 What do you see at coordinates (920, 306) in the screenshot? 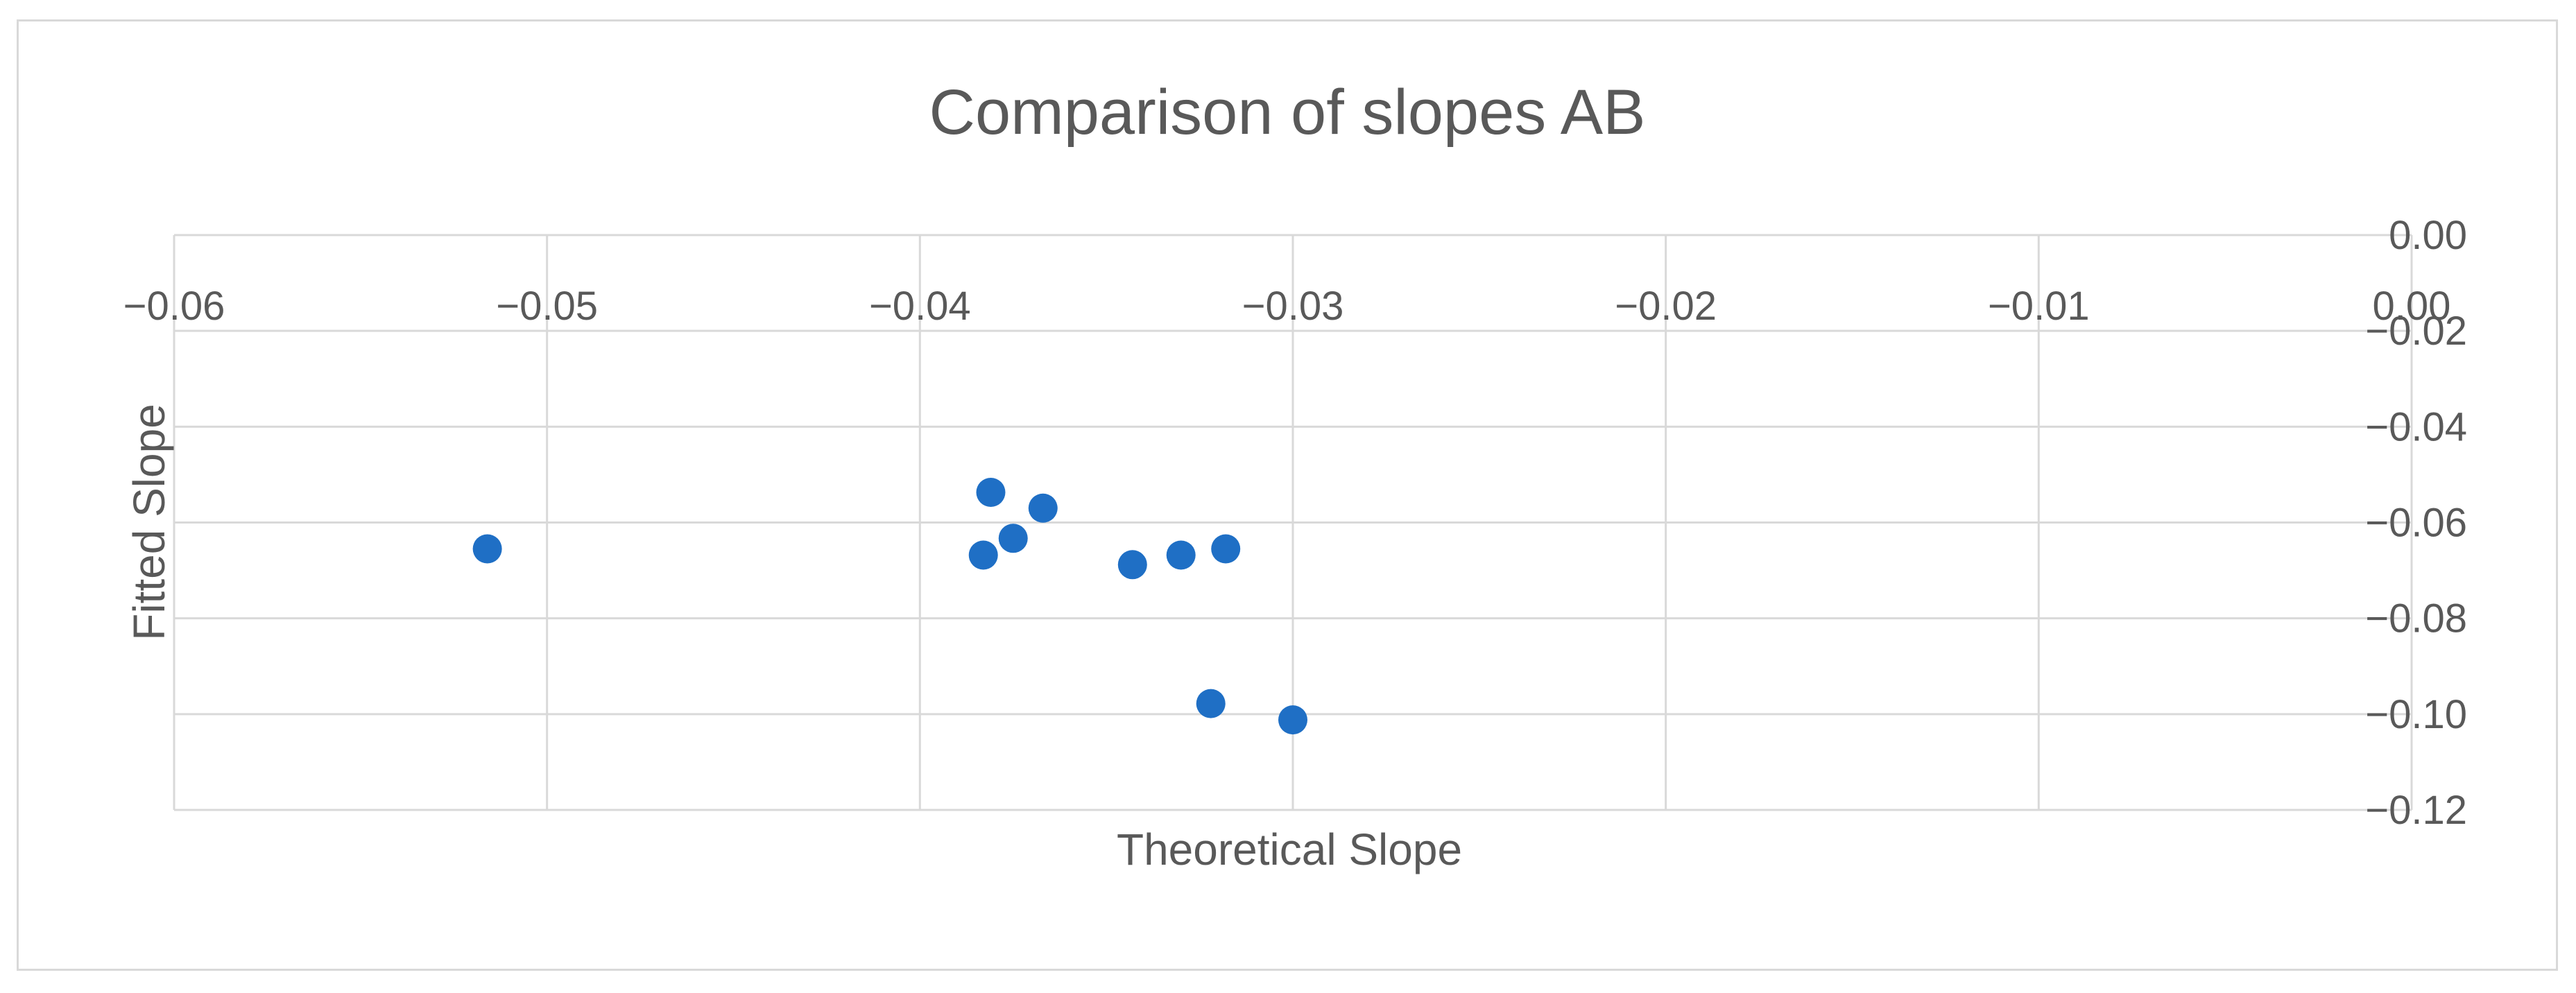
I see `x-tick-label: −0.04` at bounding box center [920, 306].